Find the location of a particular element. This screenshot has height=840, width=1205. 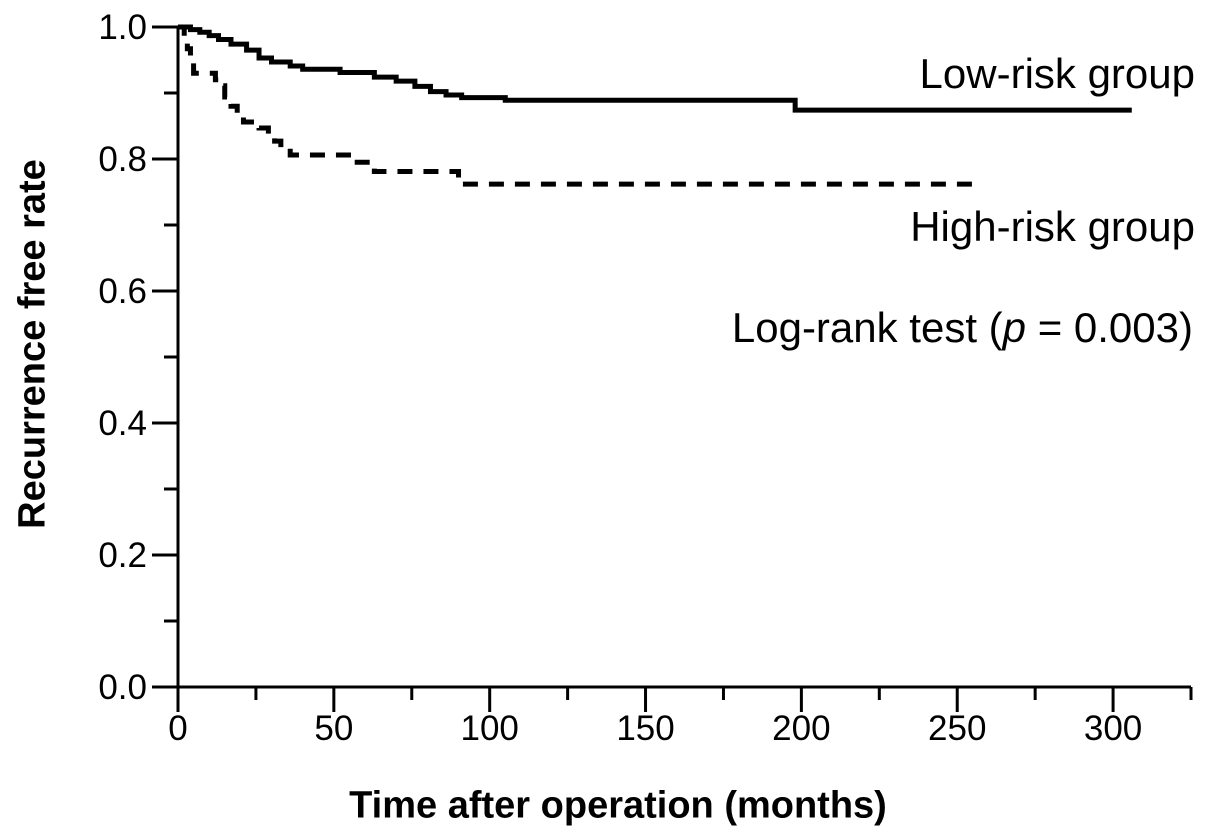

y-tick-label: 0.2 is located at coordinates (122, 555).